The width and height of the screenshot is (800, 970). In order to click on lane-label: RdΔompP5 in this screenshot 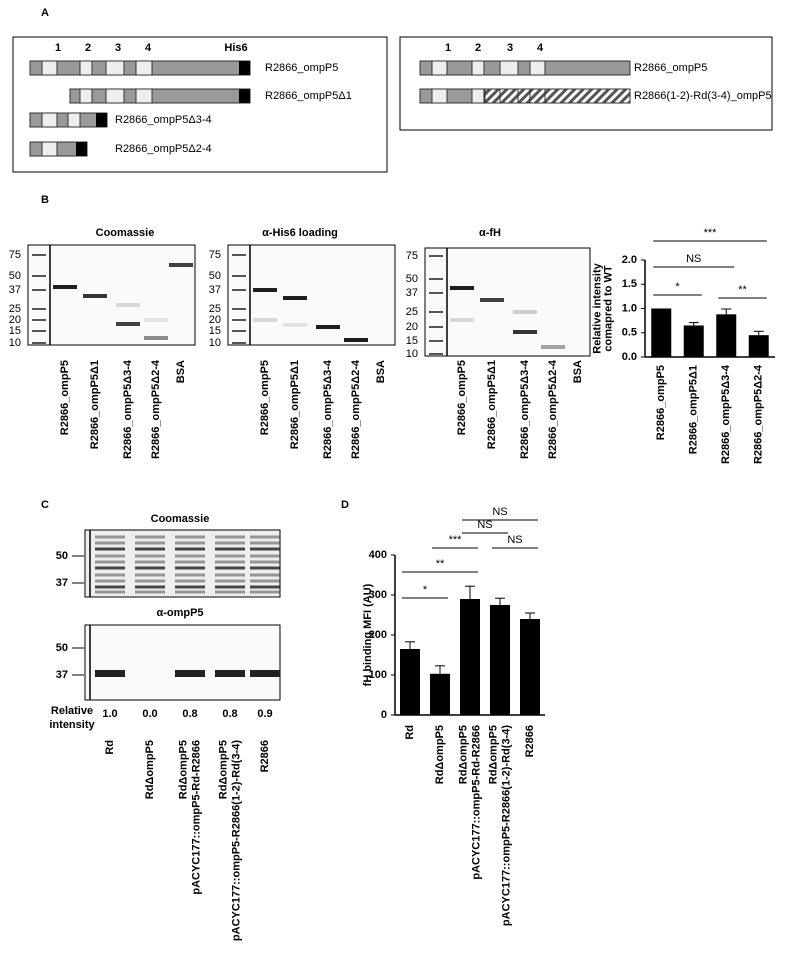, I will do `click(223, 769)`.